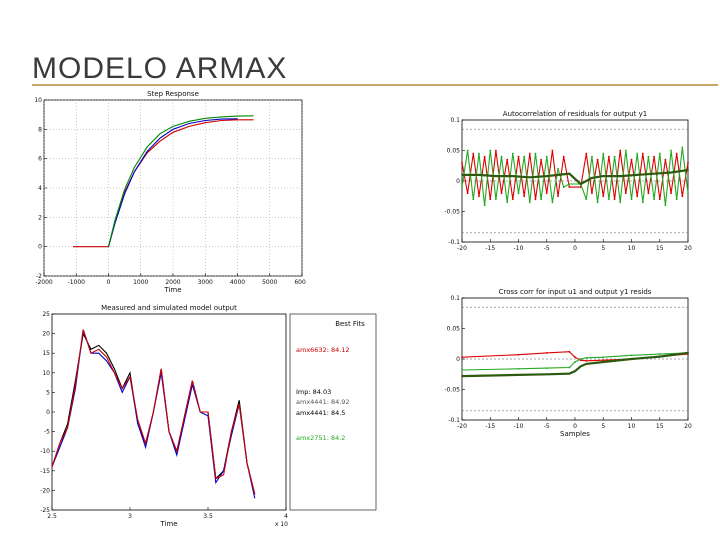  What do you see at coordinates (313, 392) in the screenshot?
I see `legend-entry: Imp: 84.03` at bounding box center [313, 392].